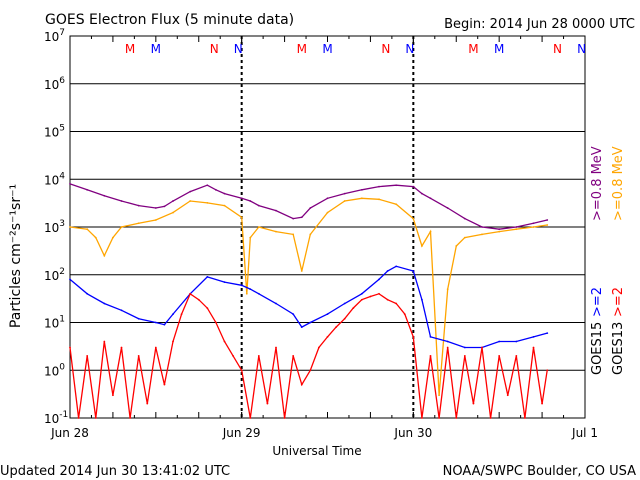 This screenshot has height=480, width=640. What do you see at coordinates (584, 433) in the screenshot?
I see `x-tick-label: Jul 1` at bounding box center [584, 433].